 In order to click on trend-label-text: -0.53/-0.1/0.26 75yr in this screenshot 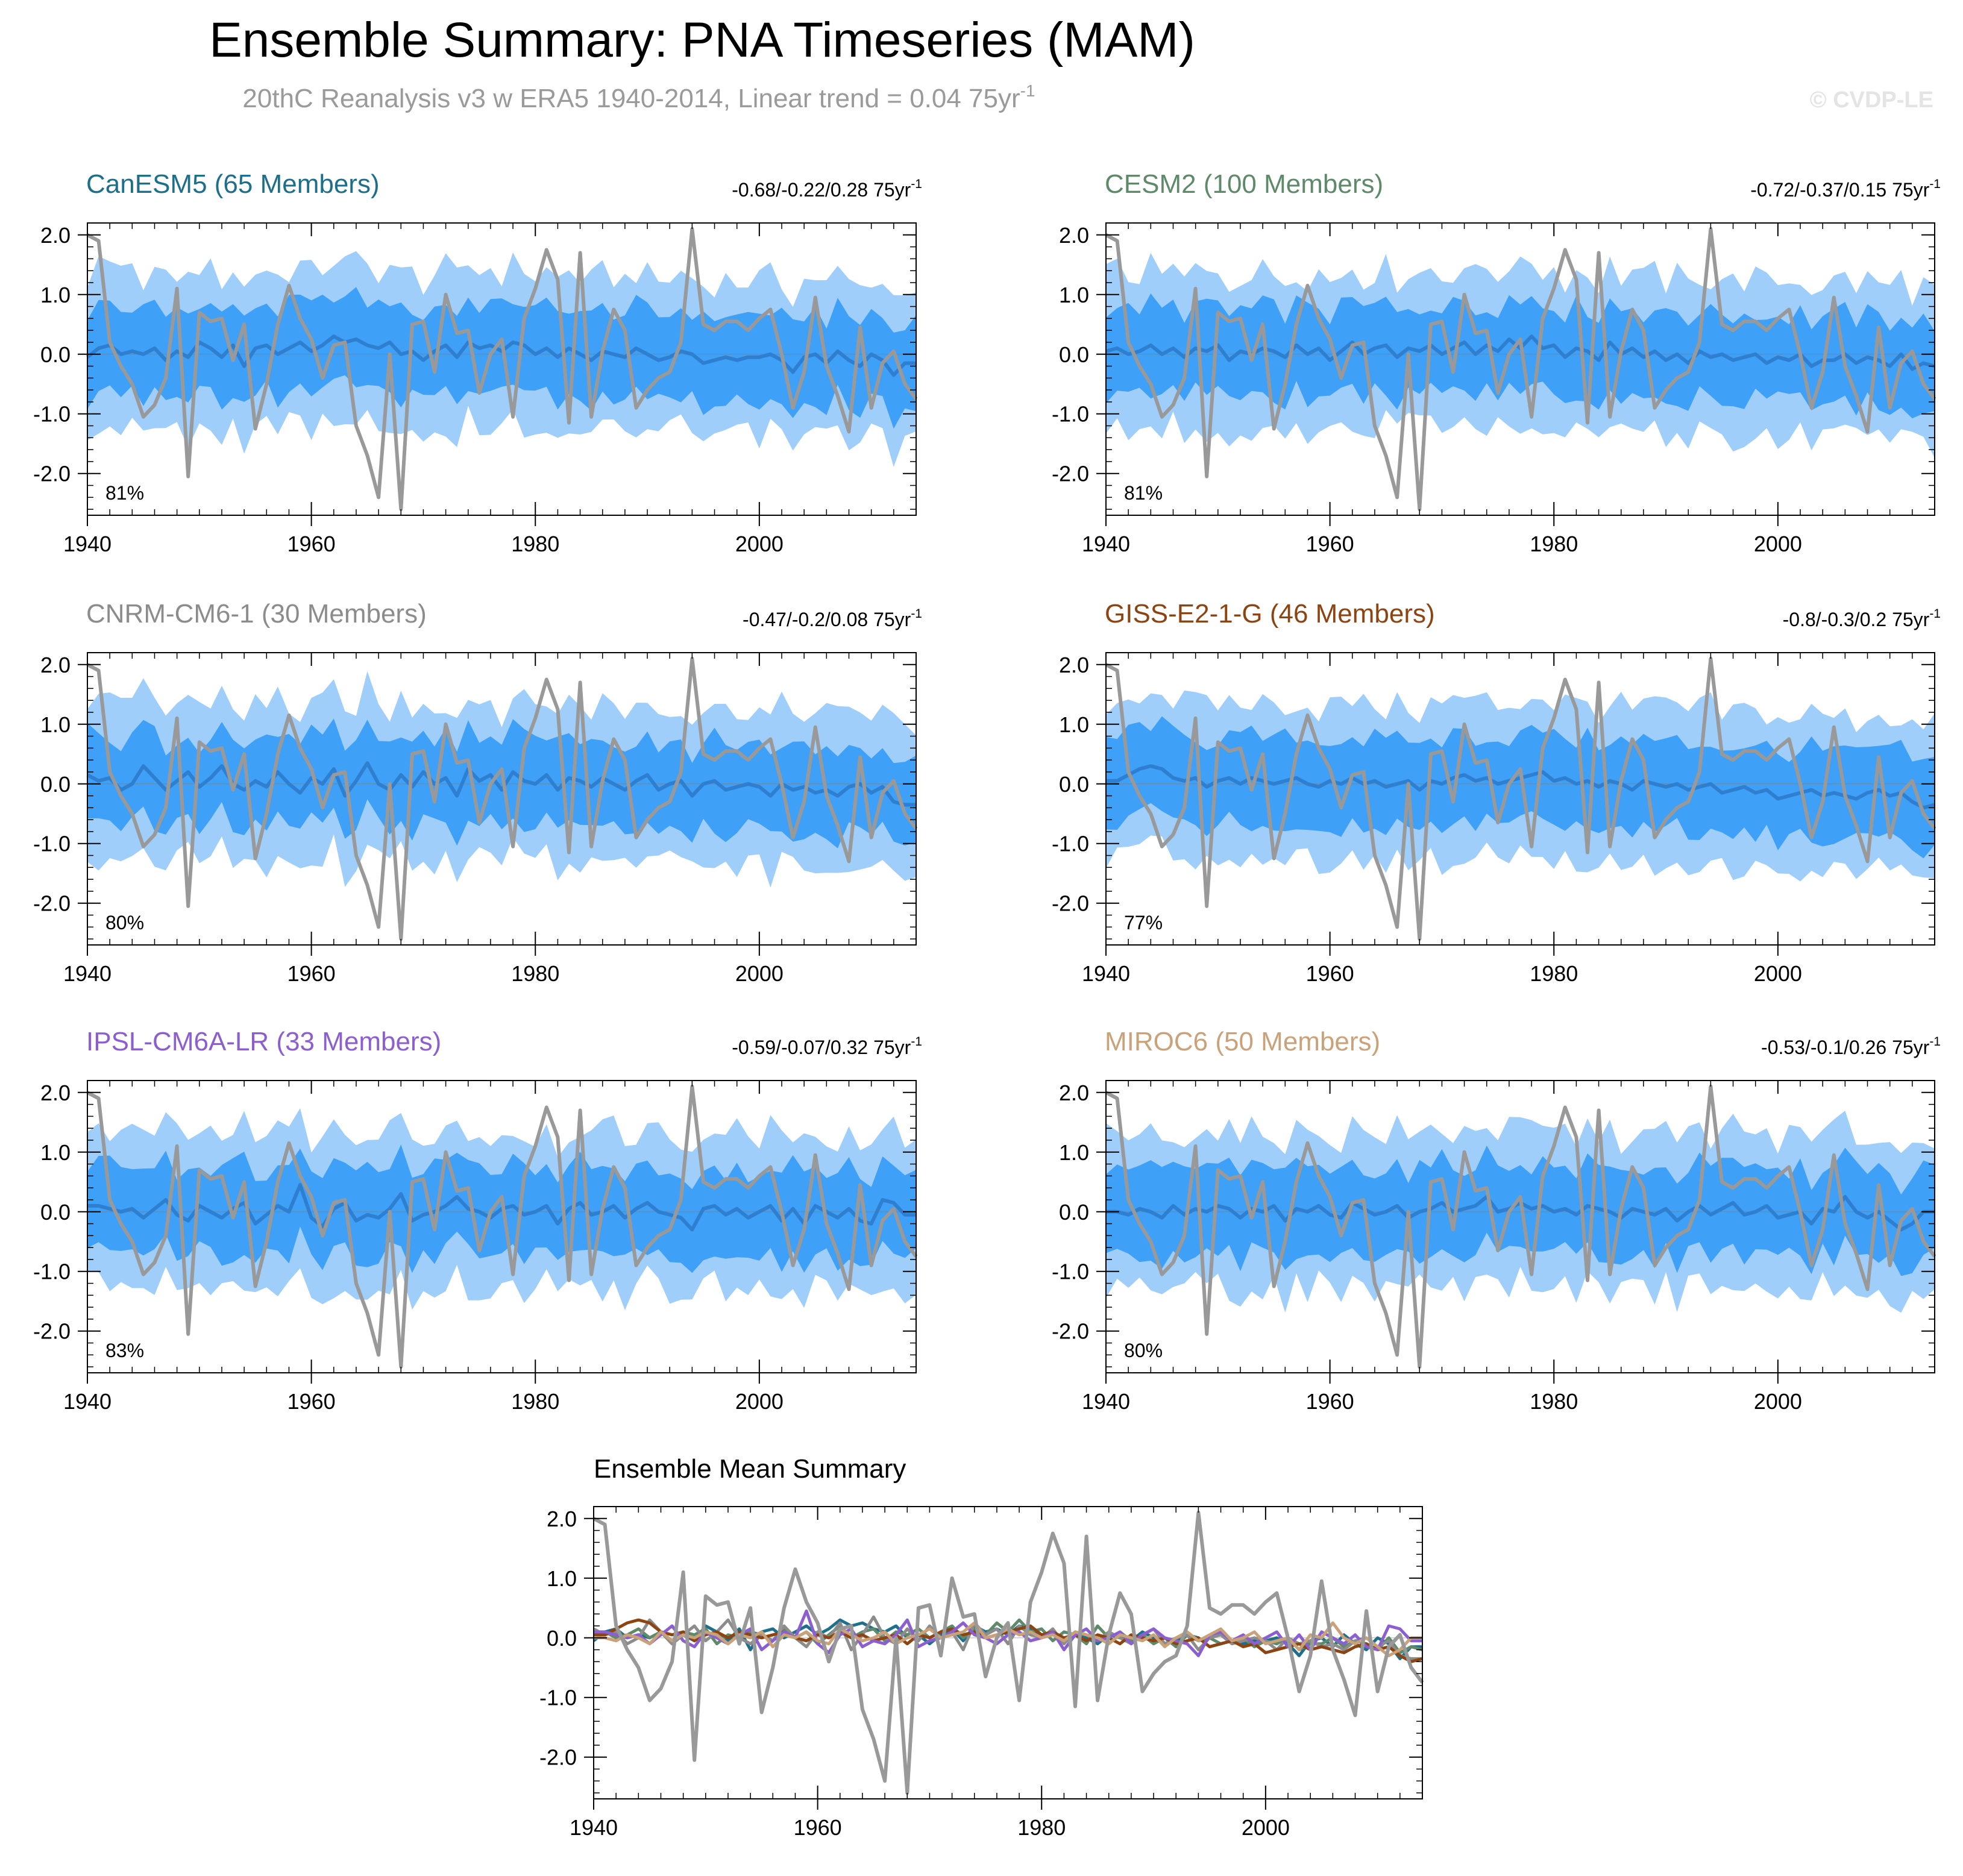, I will do `click(1845, 1047)`.